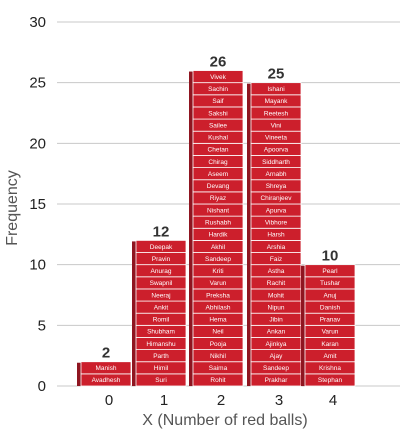 Image resolution: width=416 pixels, height=438 pixels. What do you see at coordinates (106, 353) in the screenshot?
I see `bar-value-label: 2` at bounding box center [106, 353].